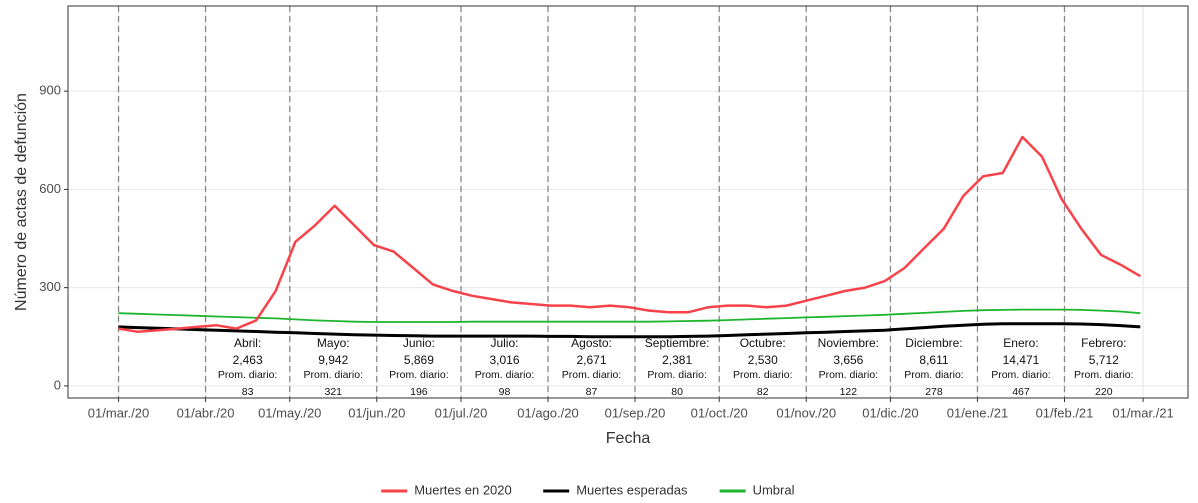 The image size is (1198, 503). What do you see at coordinates (547, 412) in the screenshot?
I see `x-tick-label: 01/ago./20` at bounding box center [547, 412].